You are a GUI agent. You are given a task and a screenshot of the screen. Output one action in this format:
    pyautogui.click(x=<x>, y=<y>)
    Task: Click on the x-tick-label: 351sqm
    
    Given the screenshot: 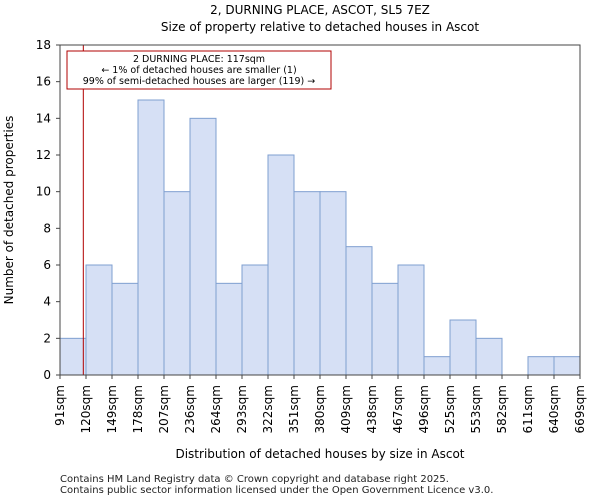 What is the action you would take?
    pyautogui.click(x=294, y=409)
    